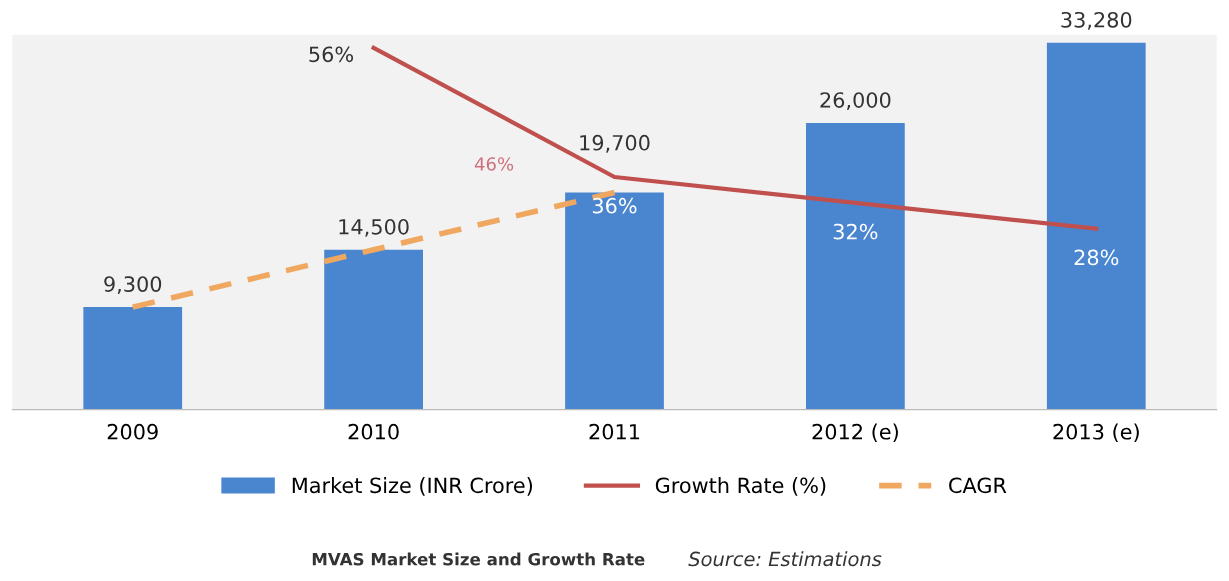  Describe the element at coordinates (614, 205) in the screenshot. I see `data-label: 36%` at that location.